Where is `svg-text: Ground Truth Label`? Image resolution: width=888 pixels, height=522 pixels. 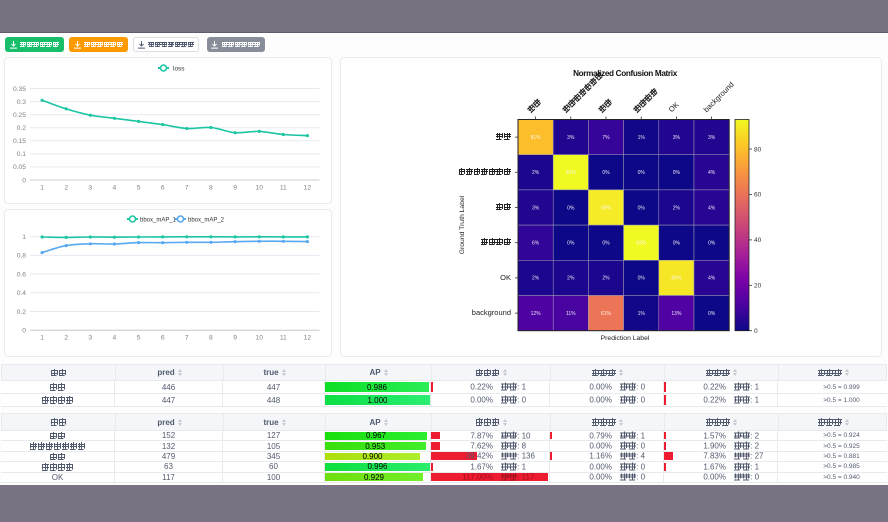 svg-text: Ground Truth Label is located at coordinates (462, 224).